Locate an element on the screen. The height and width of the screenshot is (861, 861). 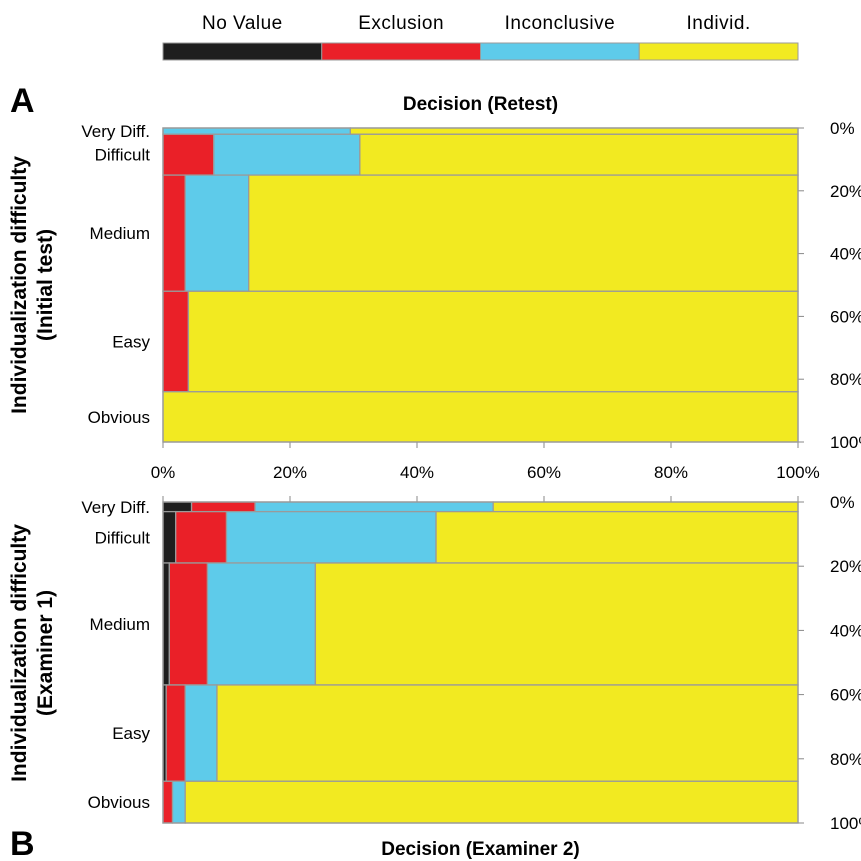
legend: No Value Exclusion Inconclusive Individ. is located at coordinates (480, 37).